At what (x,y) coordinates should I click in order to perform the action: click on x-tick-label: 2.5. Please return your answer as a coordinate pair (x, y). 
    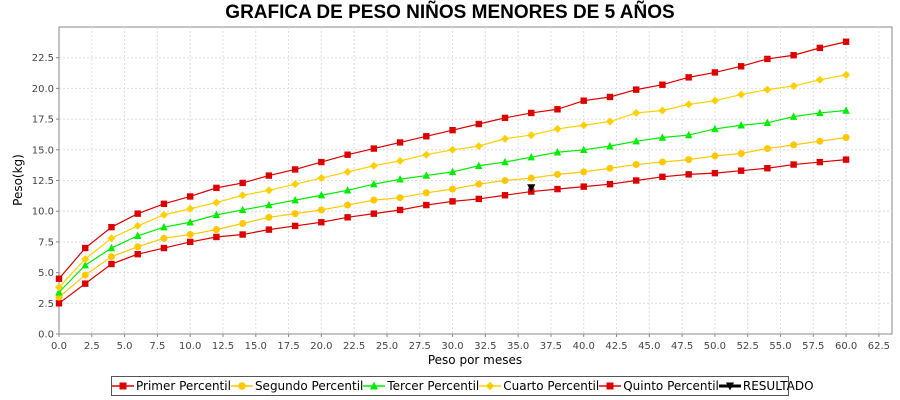
    Looking at the image, I should click on (92, 346).